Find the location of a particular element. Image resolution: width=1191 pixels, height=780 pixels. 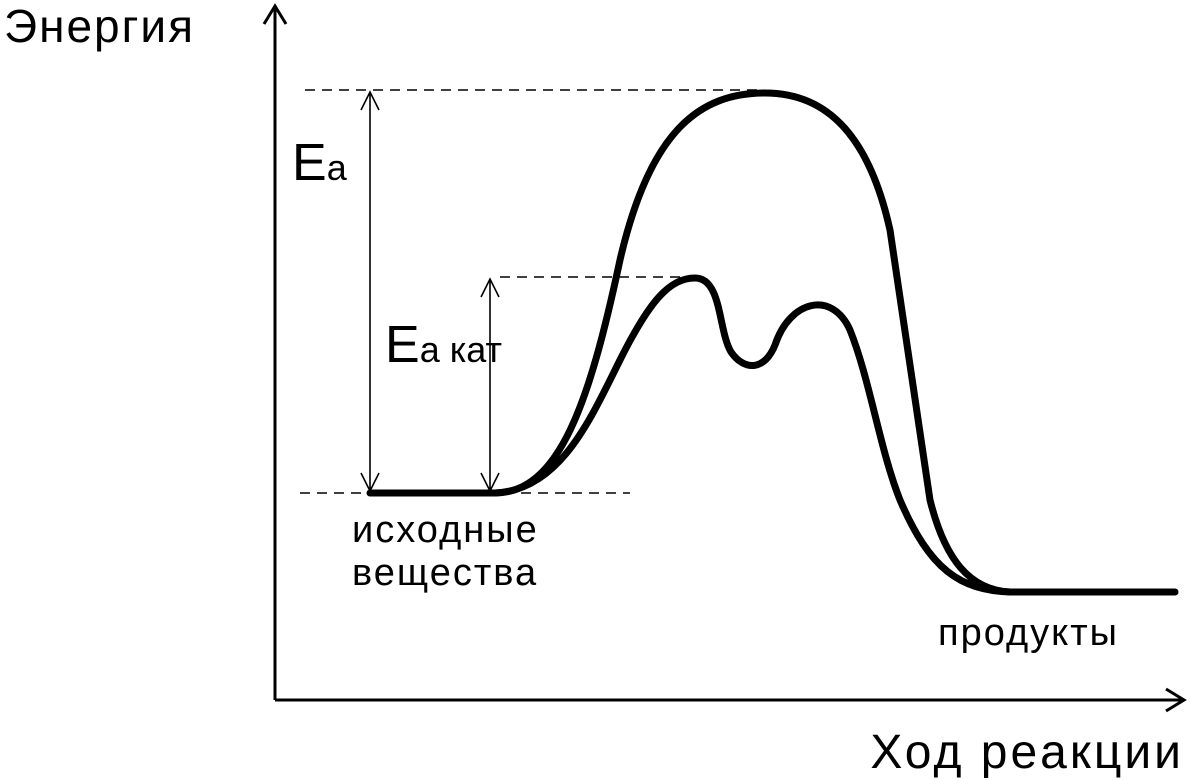

activation-arrow is located at coordinates (370, 291).